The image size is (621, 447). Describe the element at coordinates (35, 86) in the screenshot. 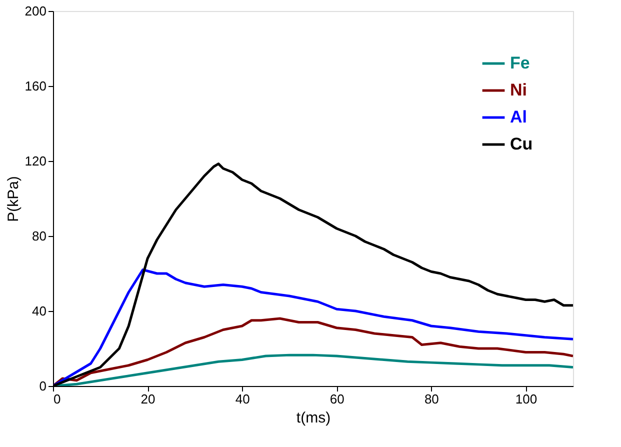

I see `y-tick-label: 160` at that location.